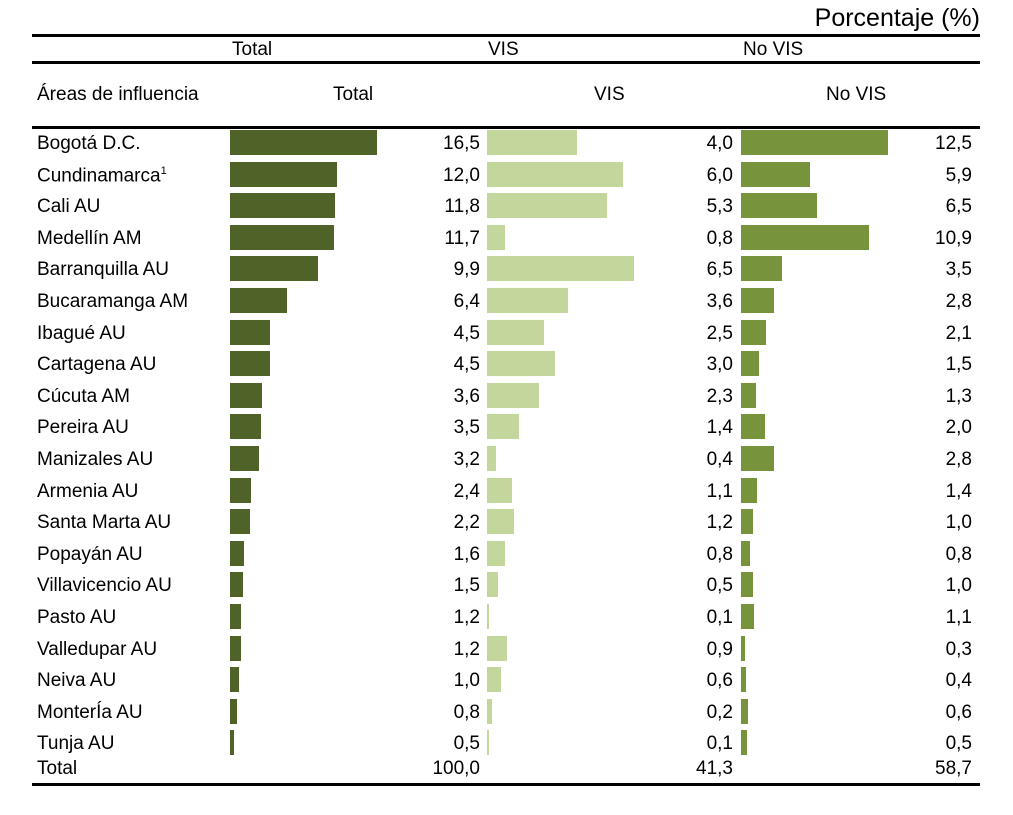 The width and height of the screenshot is (1013, 815). I want to click on table-row: Santa Marta AU 2,2 1,2 1,0, so click(506, 525).